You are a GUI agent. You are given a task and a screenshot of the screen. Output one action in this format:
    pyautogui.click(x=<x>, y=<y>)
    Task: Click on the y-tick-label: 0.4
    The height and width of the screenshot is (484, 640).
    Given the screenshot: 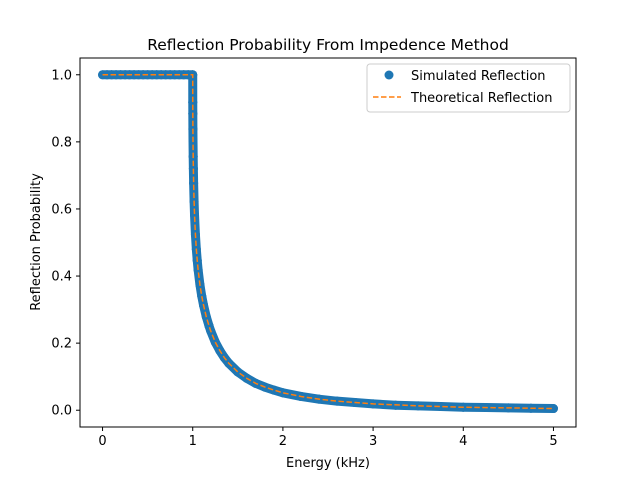 What is the action you would take?
    pyautogui.click(x=61, y=277)
    